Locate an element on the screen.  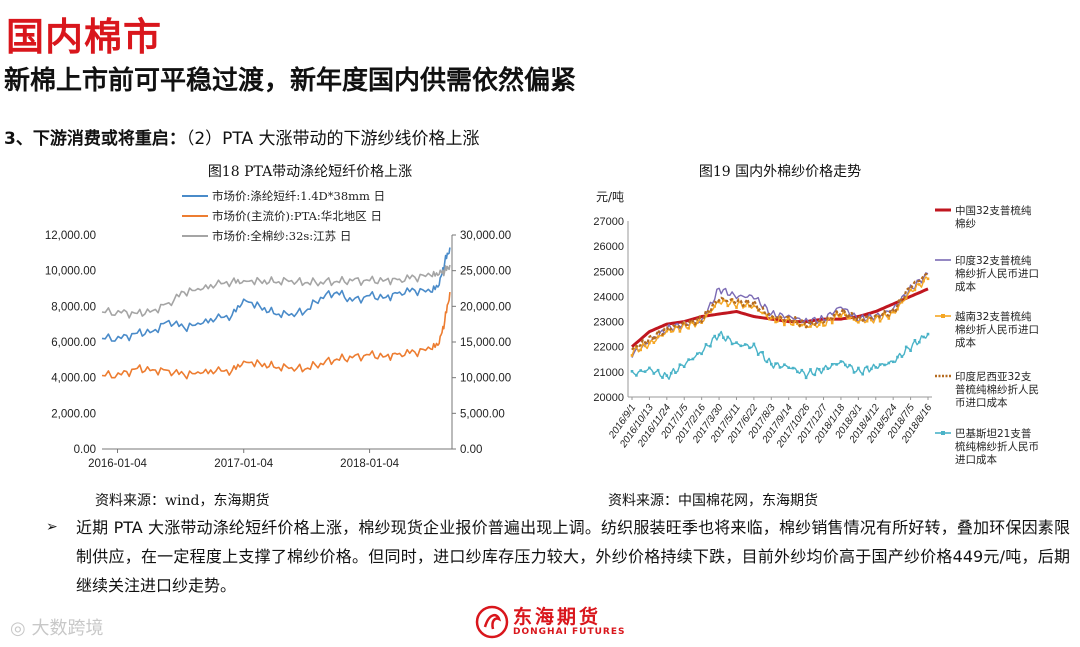
legend-label-line: 越南32支普梳纯 is located at coordinates (993, 316).